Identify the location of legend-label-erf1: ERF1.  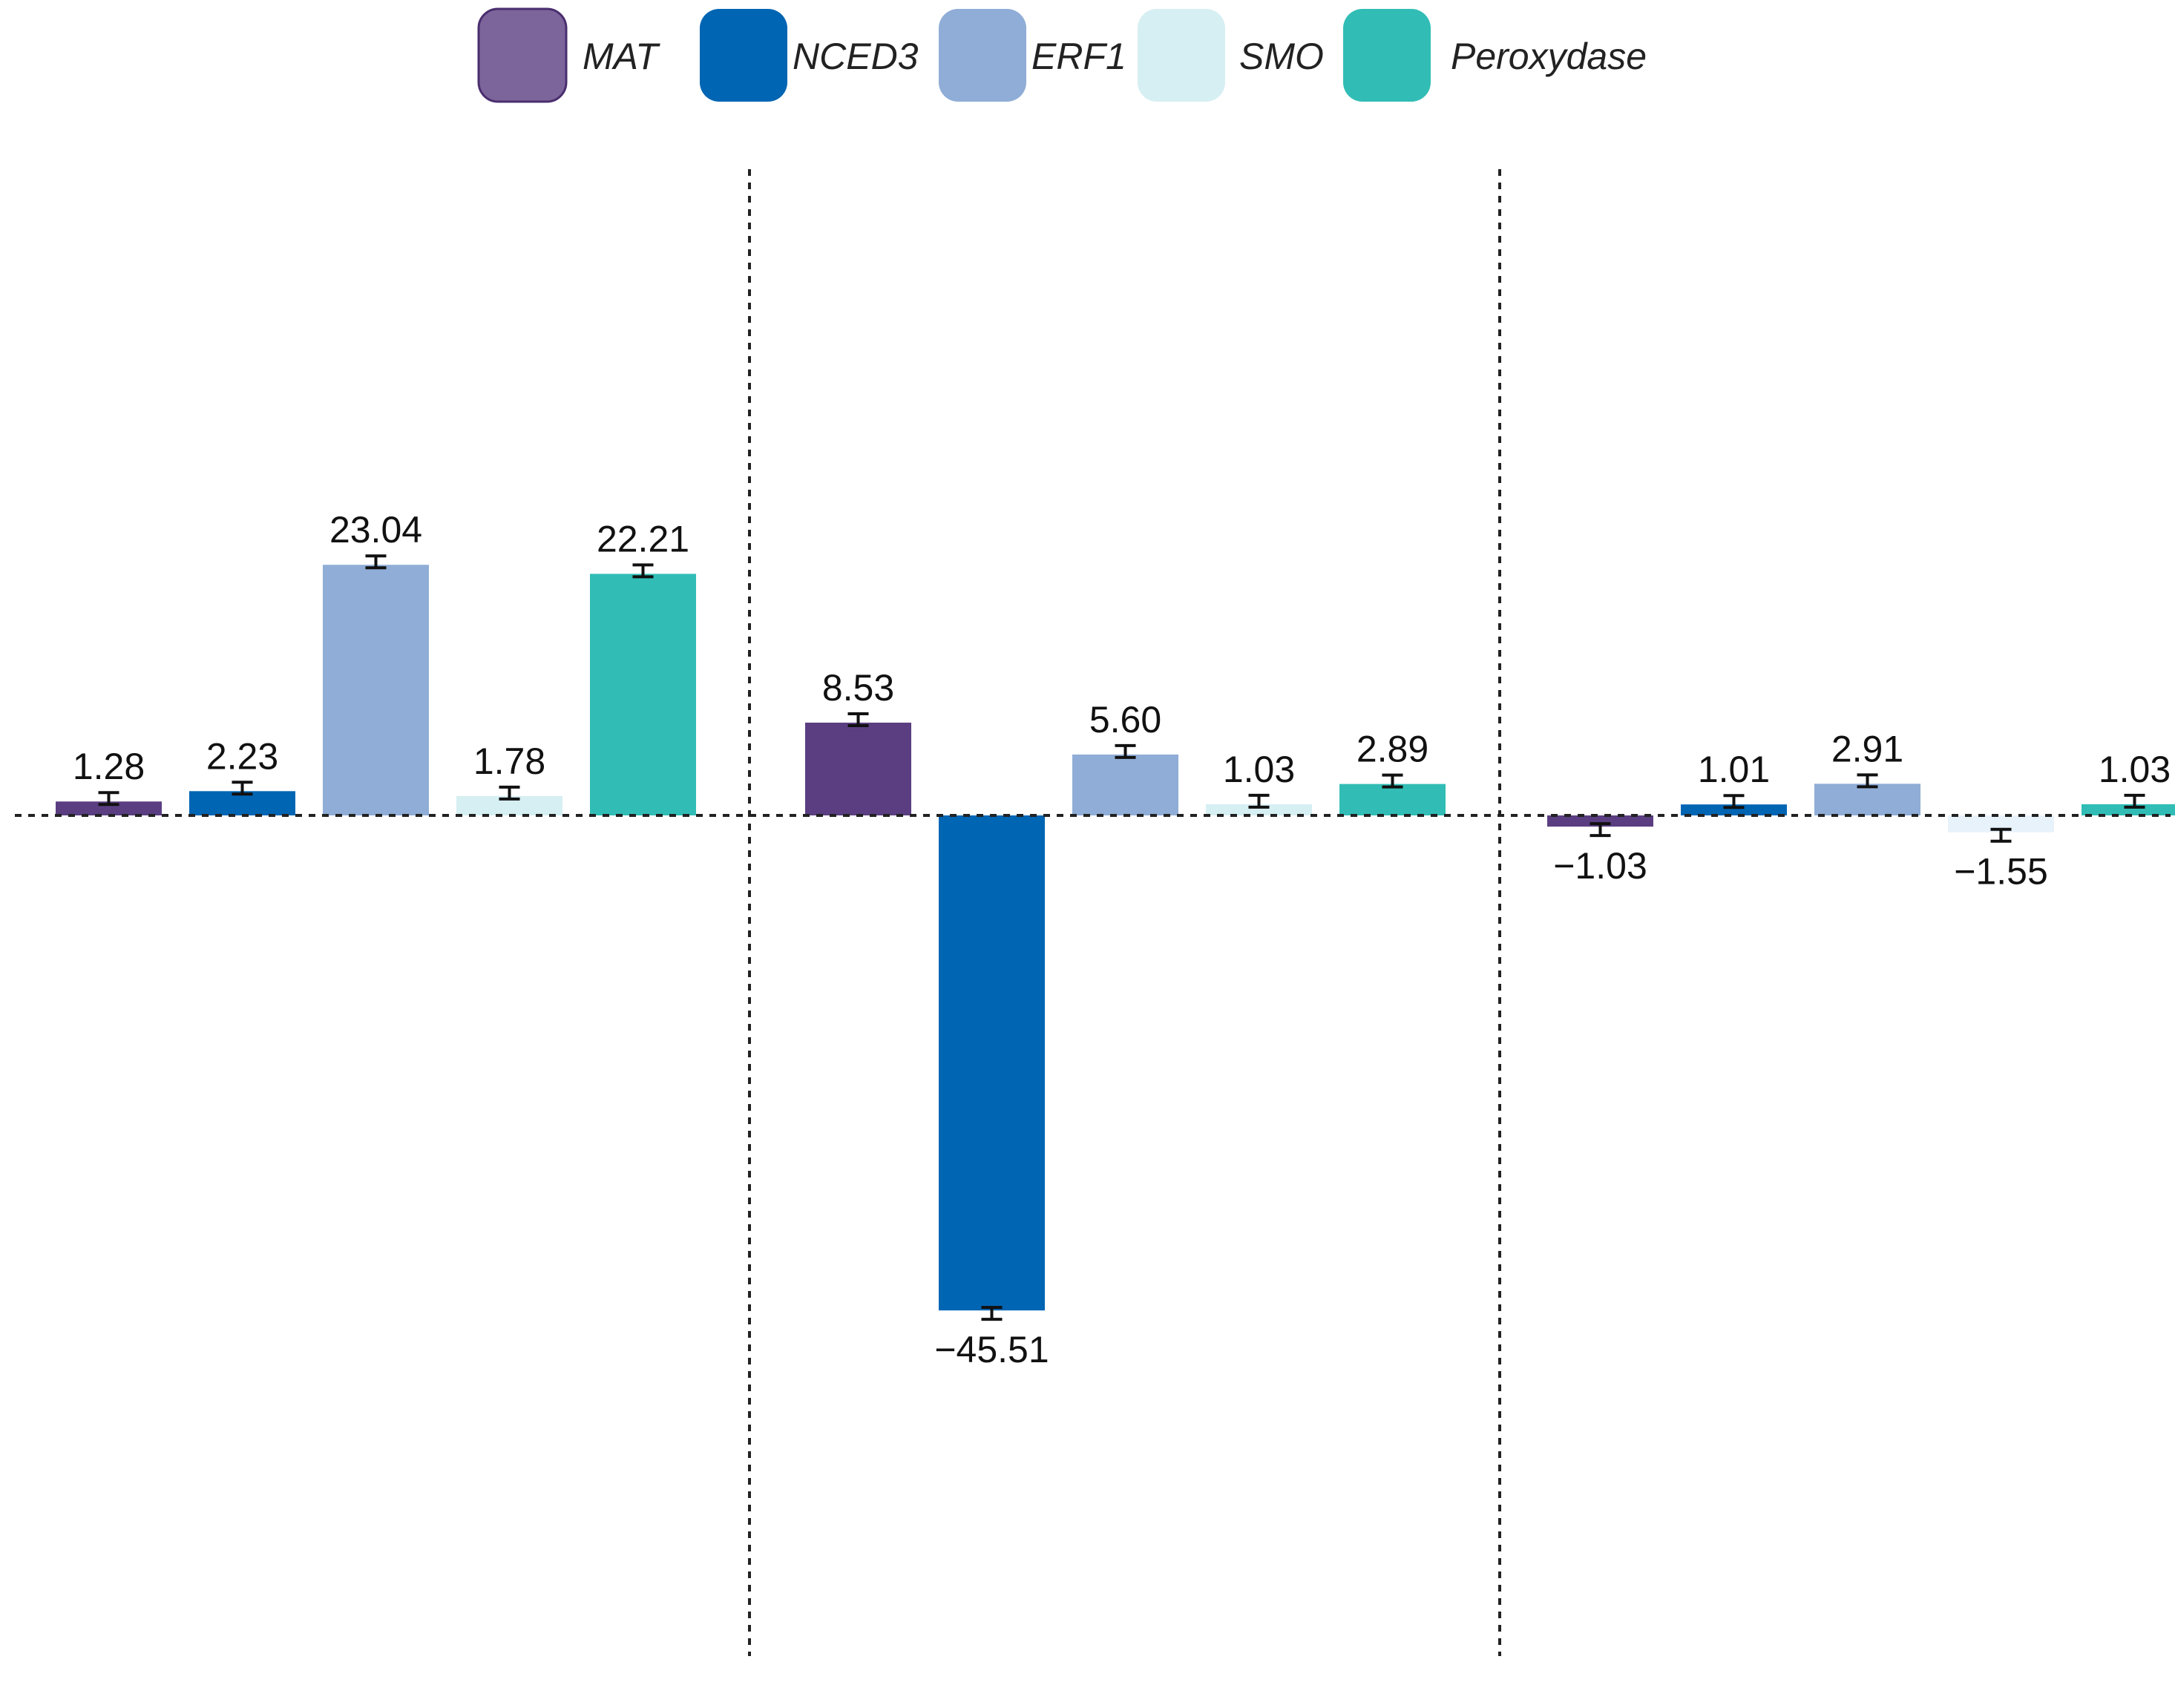
(1078, 56).